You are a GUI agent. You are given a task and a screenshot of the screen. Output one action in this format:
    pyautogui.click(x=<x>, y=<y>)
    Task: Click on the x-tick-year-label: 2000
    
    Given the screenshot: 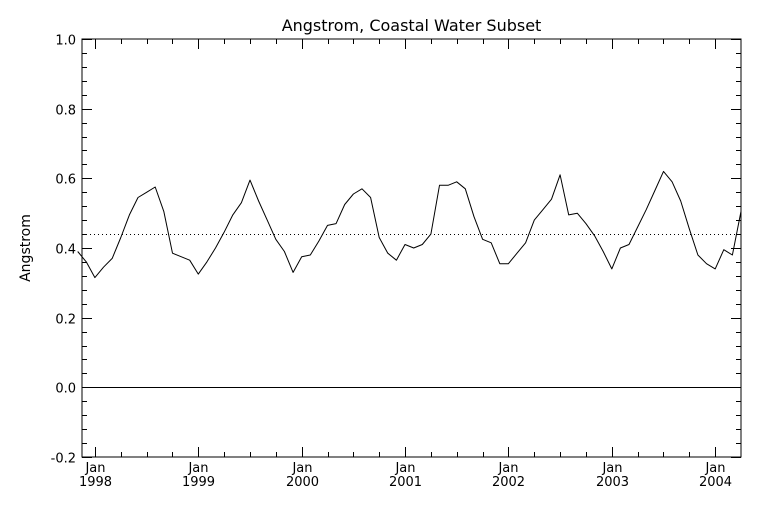 What is the action you would take?
    pyautogui.click(x=302, y=482)
    